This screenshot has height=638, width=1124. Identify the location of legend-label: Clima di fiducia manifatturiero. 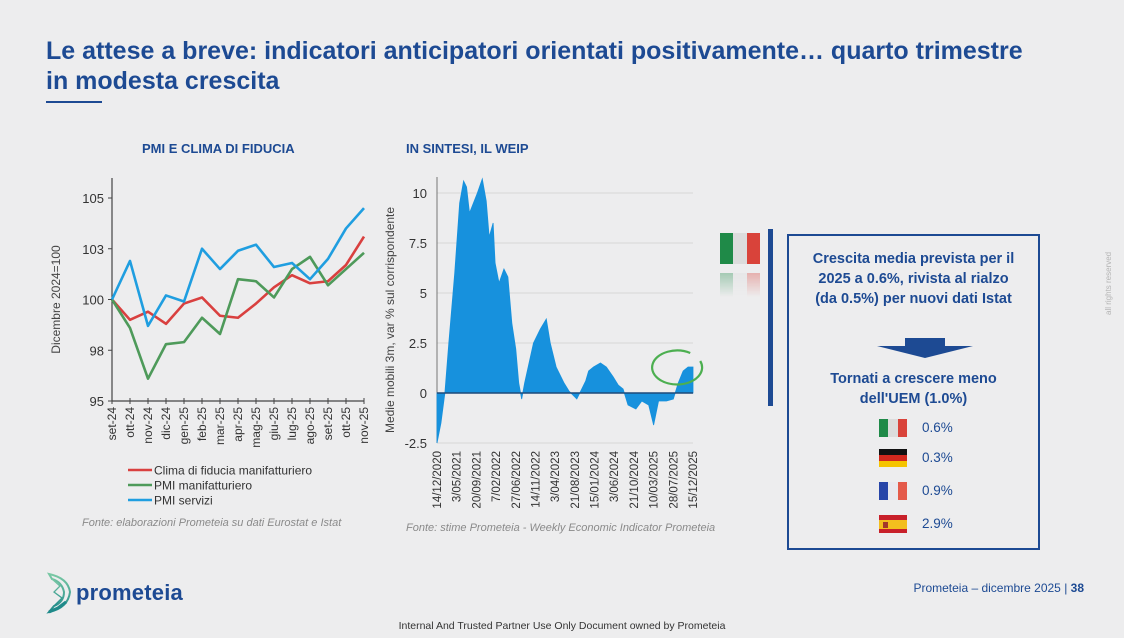
(233, 471).